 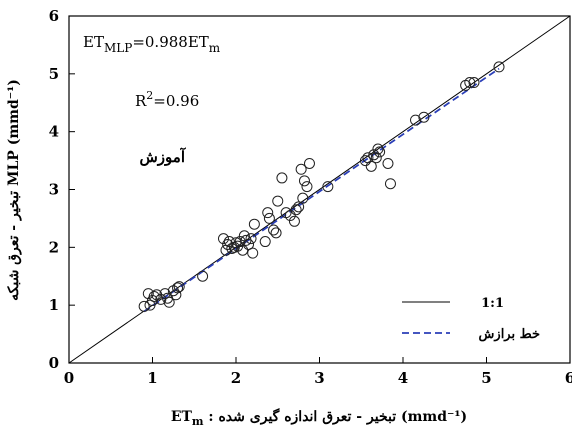 What do you see at coordinates (236, 378) in the screenshot?
I see `x-tick-label-2: 2` at bounding box center [236, 378].